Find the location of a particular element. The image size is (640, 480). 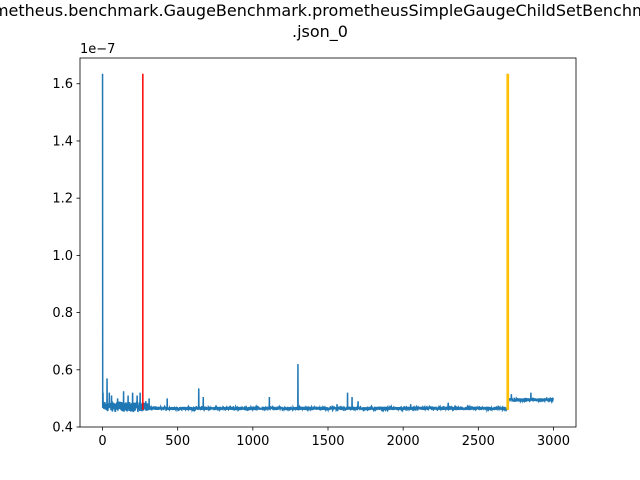

y-offset-label: 1e−7 is located at coordinates (97, 49).